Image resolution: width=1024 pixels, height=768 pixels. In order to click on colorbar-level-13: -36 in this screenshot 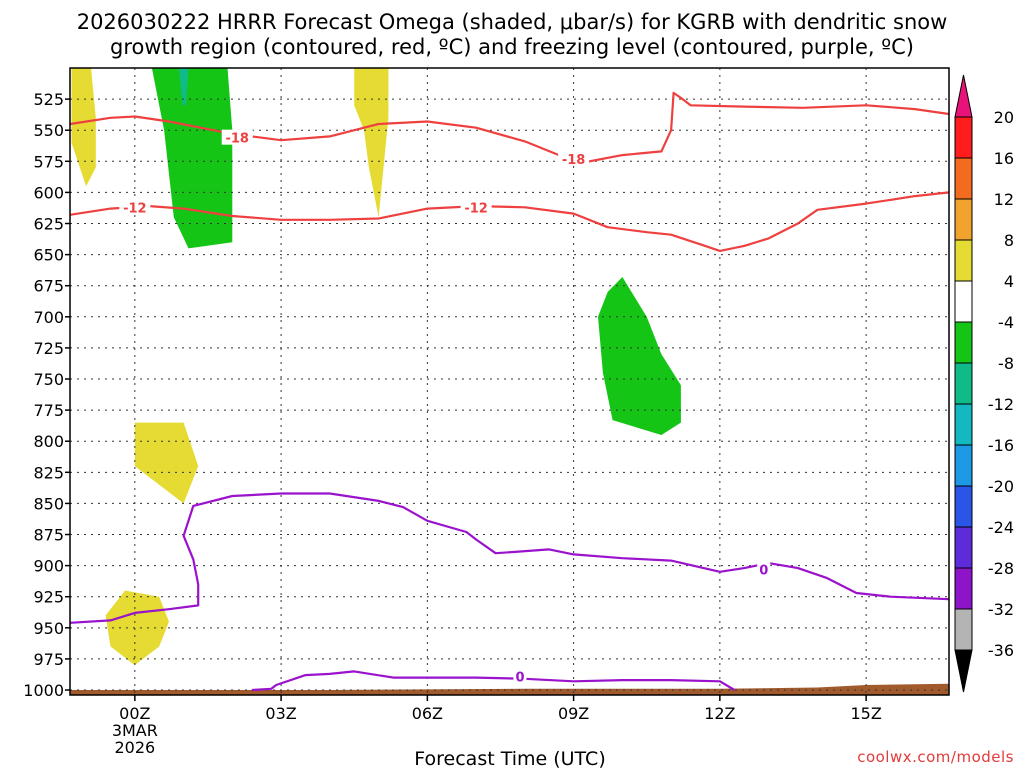, I will do `click(1001, 650)`.